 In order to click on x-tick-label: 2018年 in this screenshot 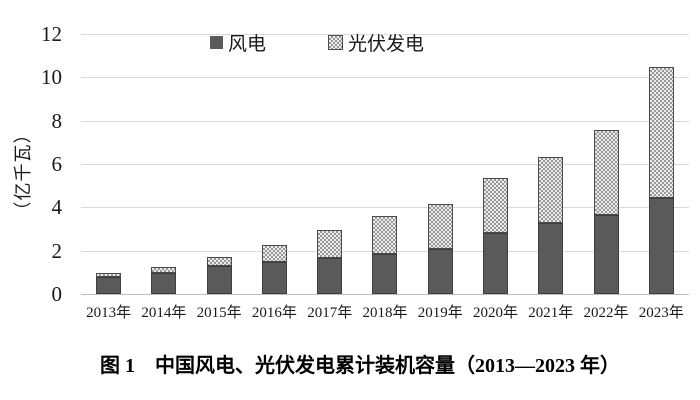, I will do `click(385, 313)`.